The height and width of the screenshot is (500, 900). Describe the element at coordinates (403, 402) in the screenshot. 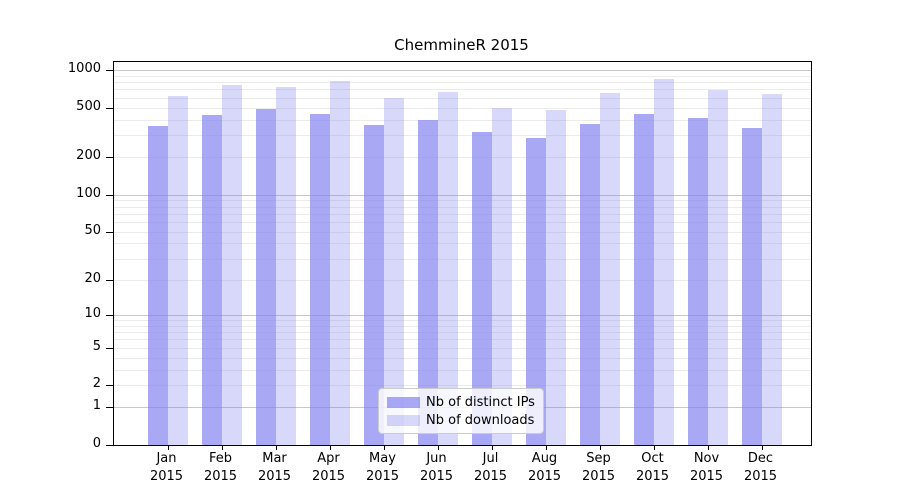

I see `legend-swatch-distinct-ips` at that location.